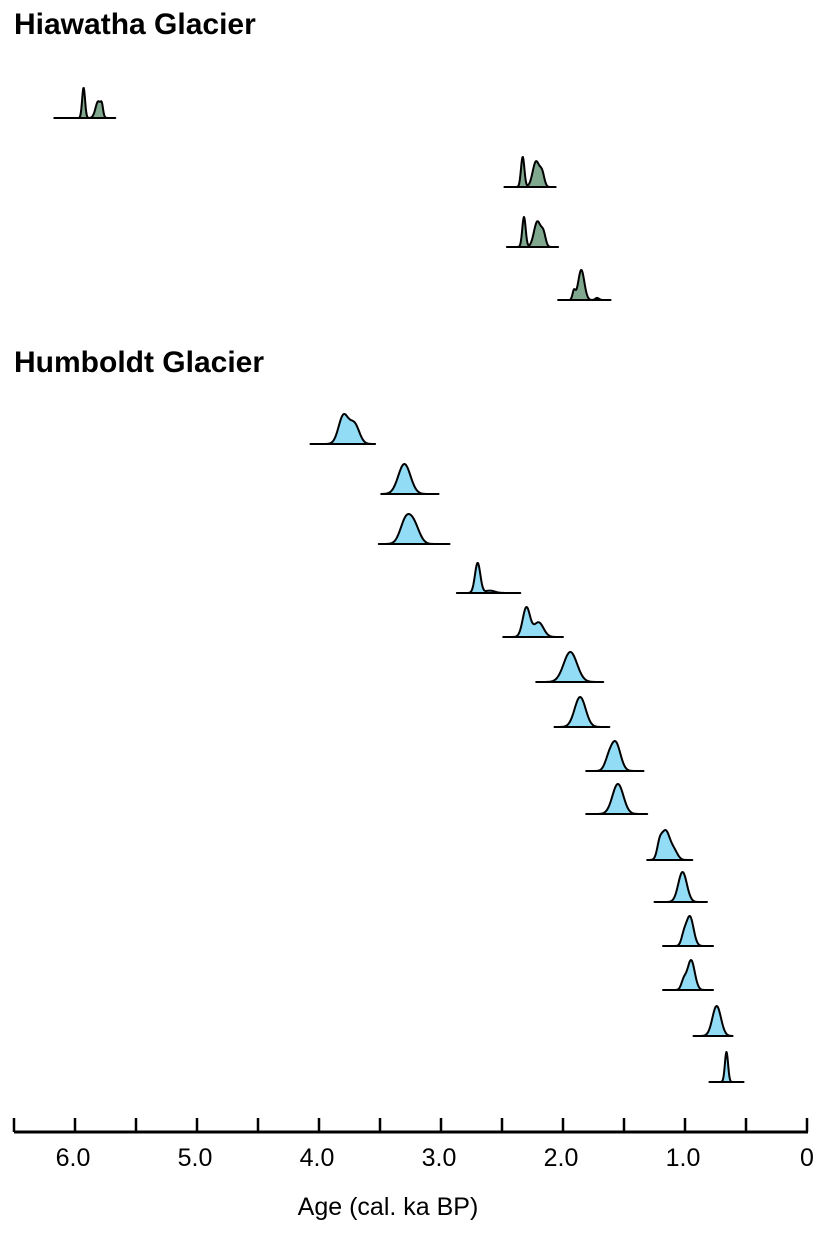 This screenshot has height=1235, width=827. I want to click on x-tick-label: 1.0, so click(683, 1158).